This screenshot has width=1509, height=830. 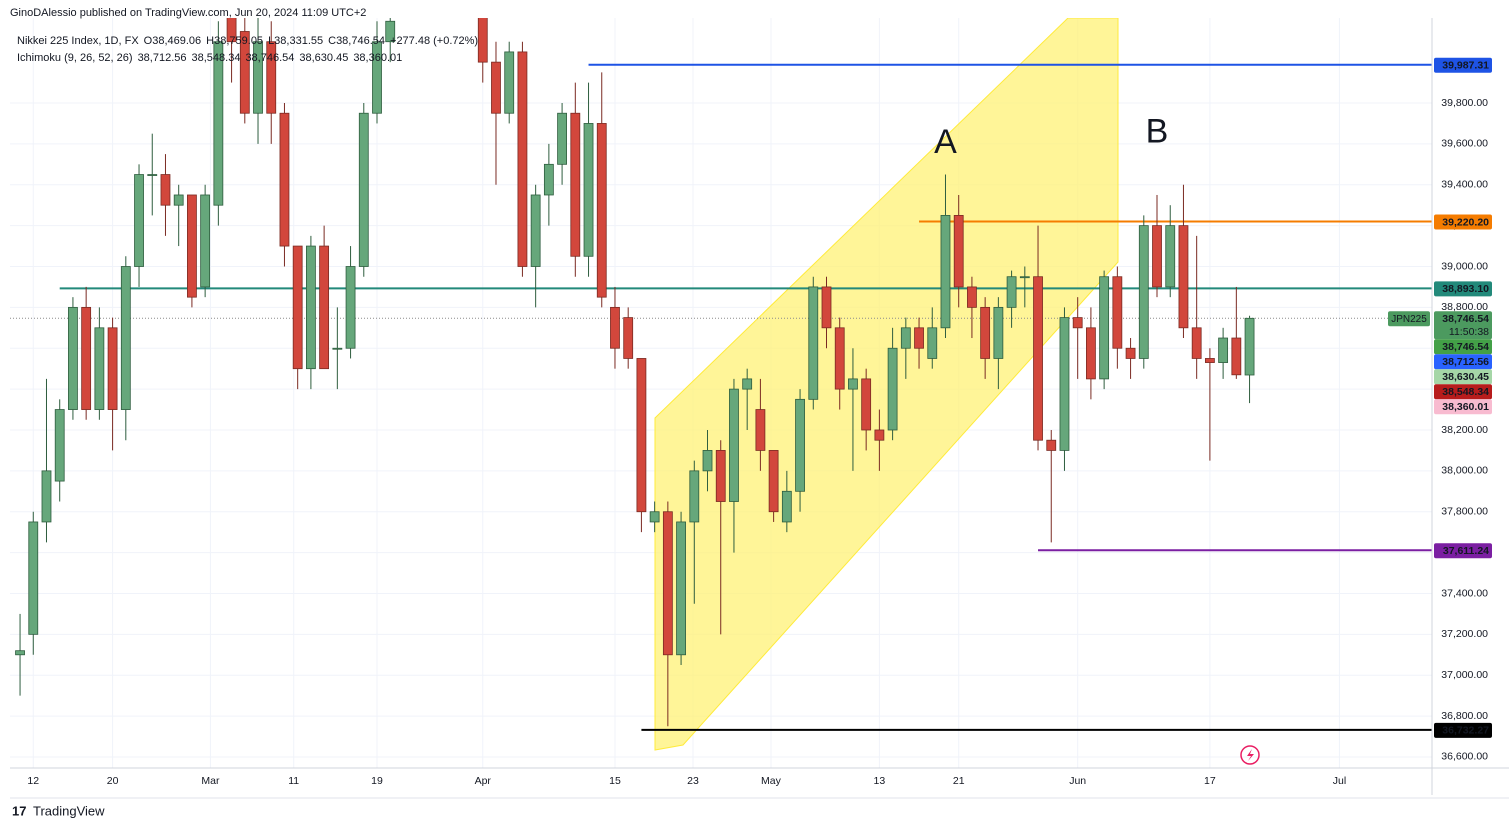 I want to click on legend-text: 38,746.54, so click(x=269, y=58).